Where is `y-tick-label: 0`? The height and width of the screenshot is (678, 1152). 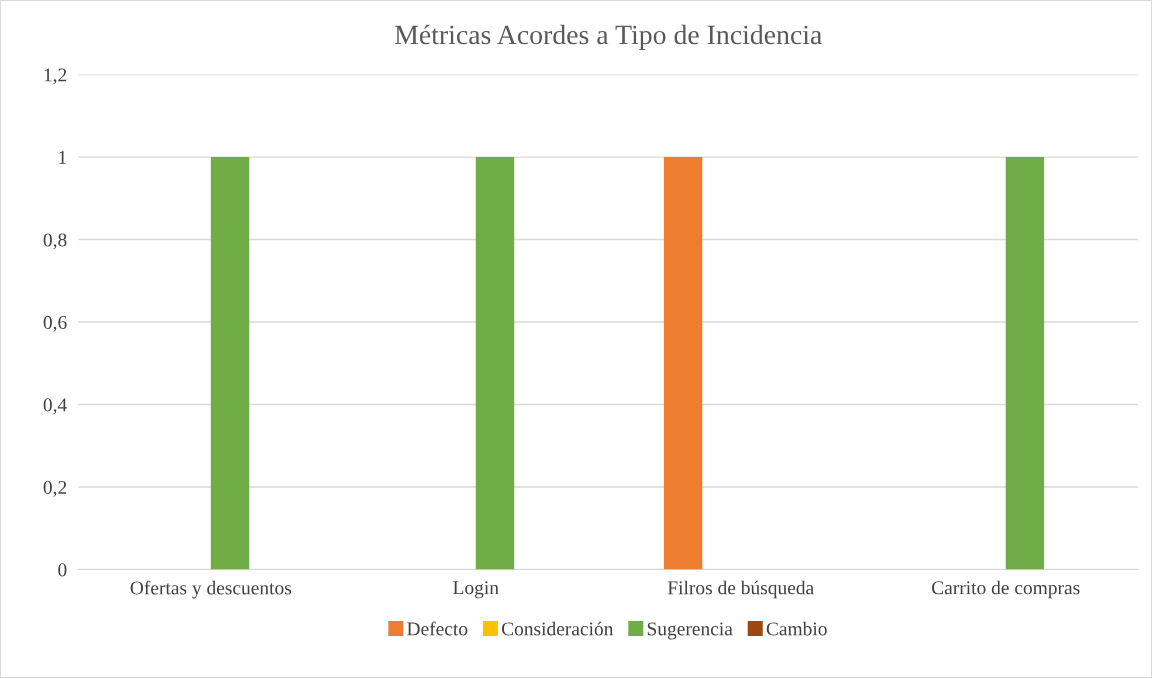
y-tick-label: 0 is located at coordinates (62, 570).